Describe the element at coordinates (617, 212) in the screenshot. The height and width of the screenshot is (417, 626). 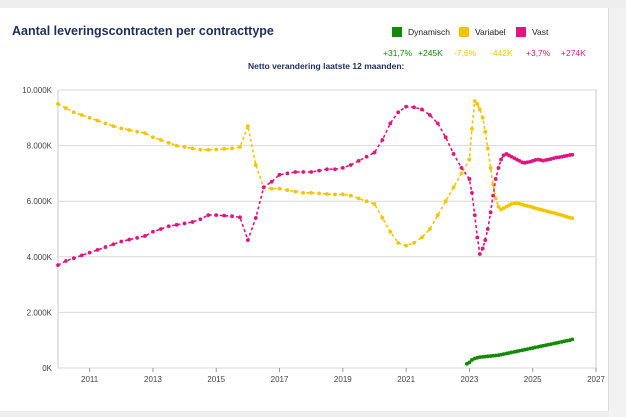
I see `scrollbar-gutter` at that location.